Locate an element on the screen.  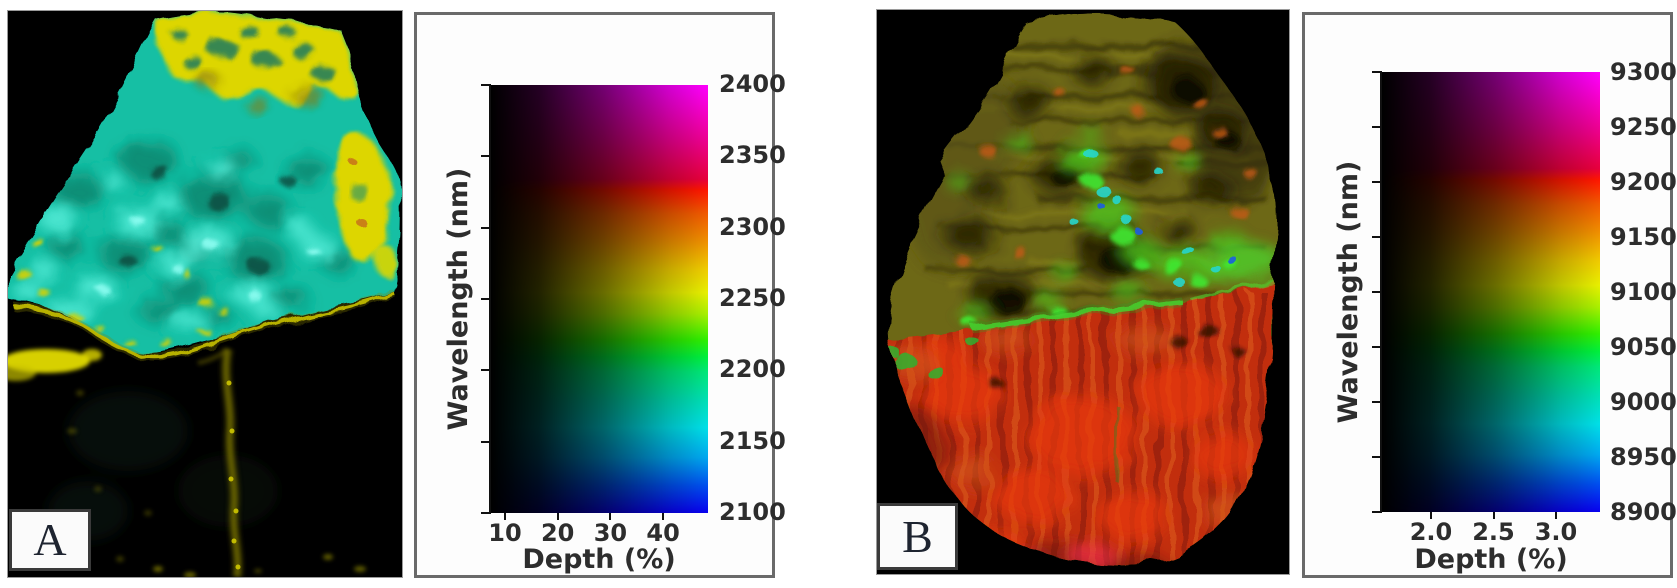
panel-b-label: B is located at coordinates (917, 536).